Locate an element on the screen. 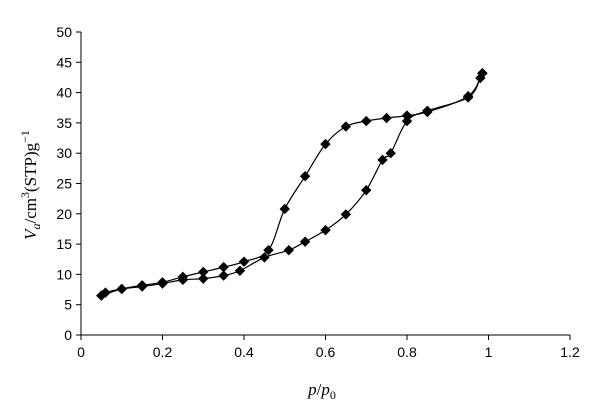 This screenshot has width=600, height=419. y-tick-label: 10 is located at coordinates (64, 274).